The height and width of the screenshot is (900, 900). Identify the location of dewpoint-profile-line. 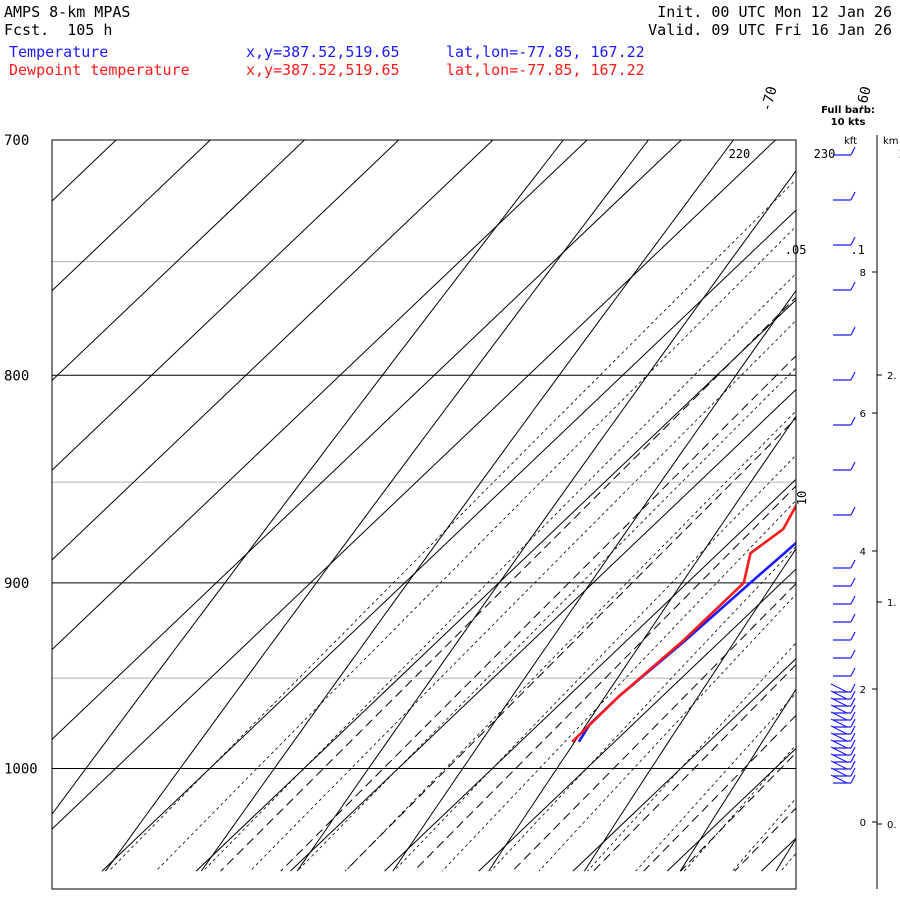
(683, 623).